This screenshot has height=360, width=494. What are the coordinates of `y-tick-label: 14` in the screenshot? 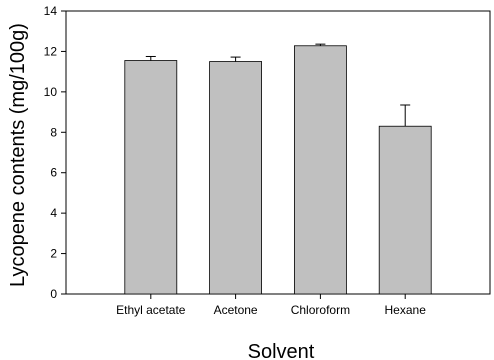 It's located at (51, 11).